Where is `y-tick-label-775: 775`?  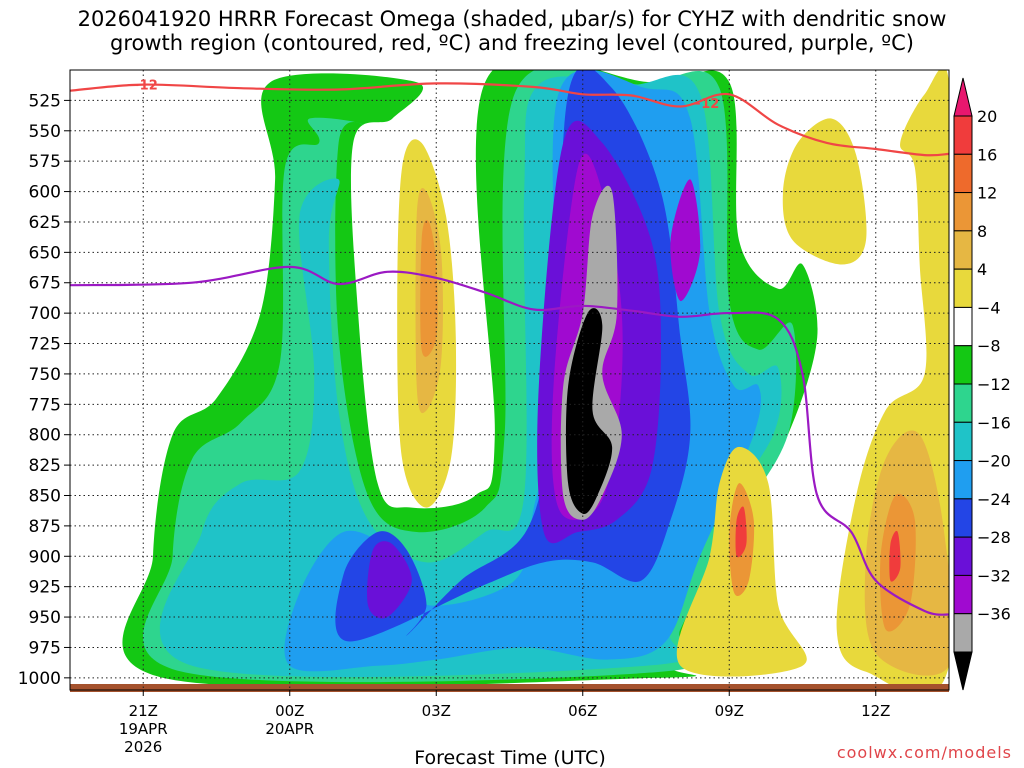
y-tick-label-775: 775 is located at coordinates (45, 405).